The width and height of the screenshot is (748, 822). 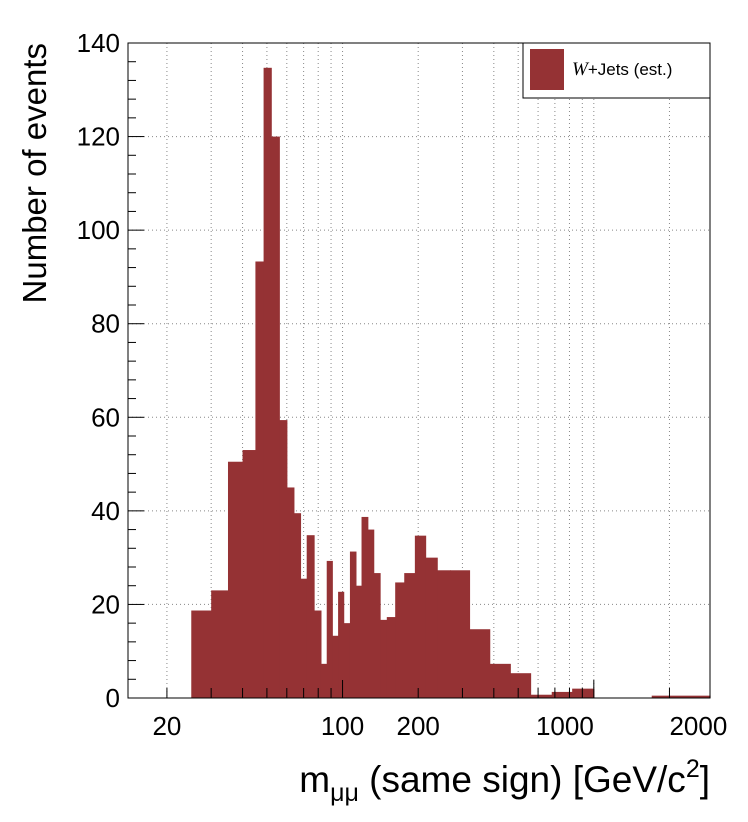 I want to click on y-tick-labels: 0 20 40 60 80 100 120 140, so click(x=98, y=370).